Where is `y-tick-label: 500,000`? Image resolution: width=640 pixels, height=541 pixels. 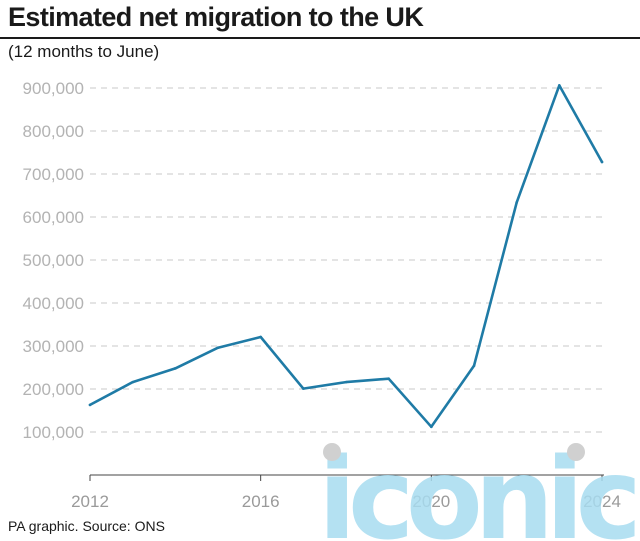
y-tick-label: 500,000 is located at coordinates (53, 260).